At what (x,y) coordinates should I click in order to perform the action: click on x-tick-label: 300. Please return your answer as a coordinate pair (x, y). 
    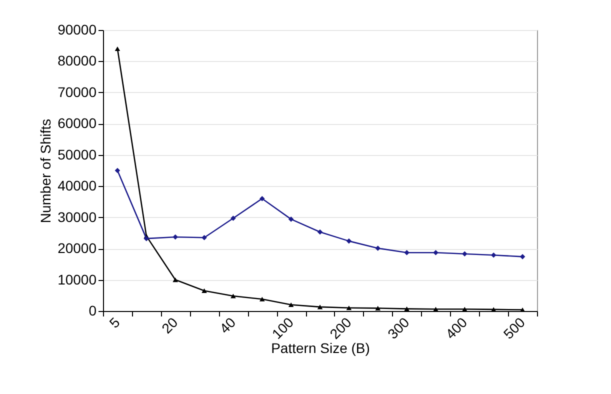
    Looking at the image, I should click on (398, 328).